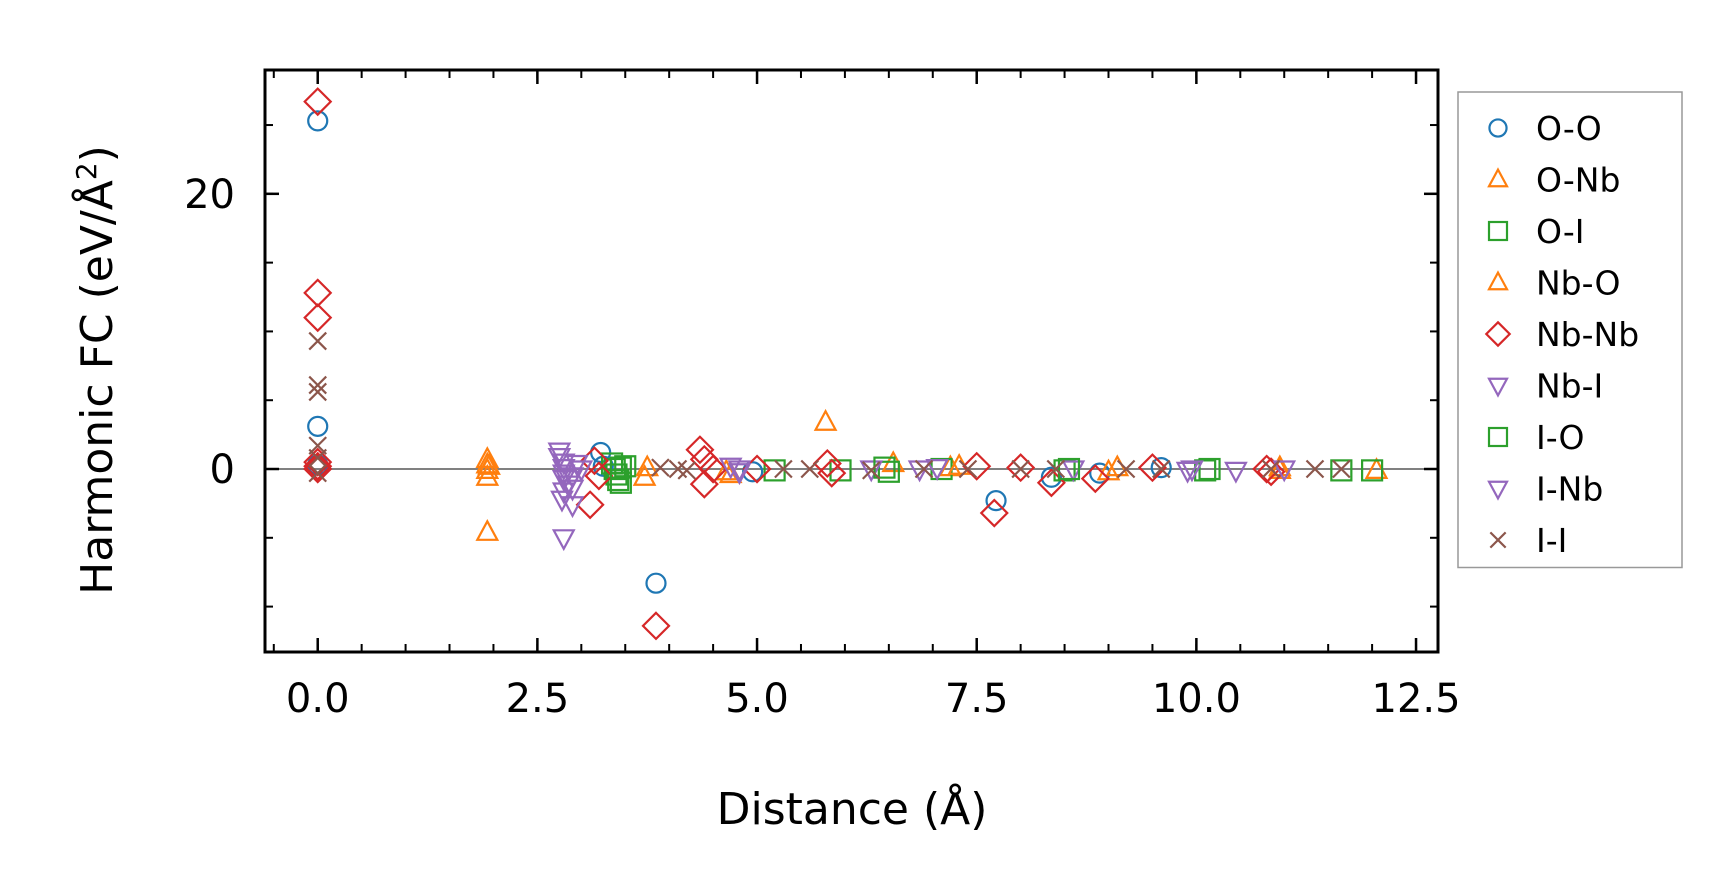 The height and width of the screenshot is (893, 1728). Describe the element at coordinates (1569, 128) in the screenshot. I see `legend-label-o-o: O-O` at that location.